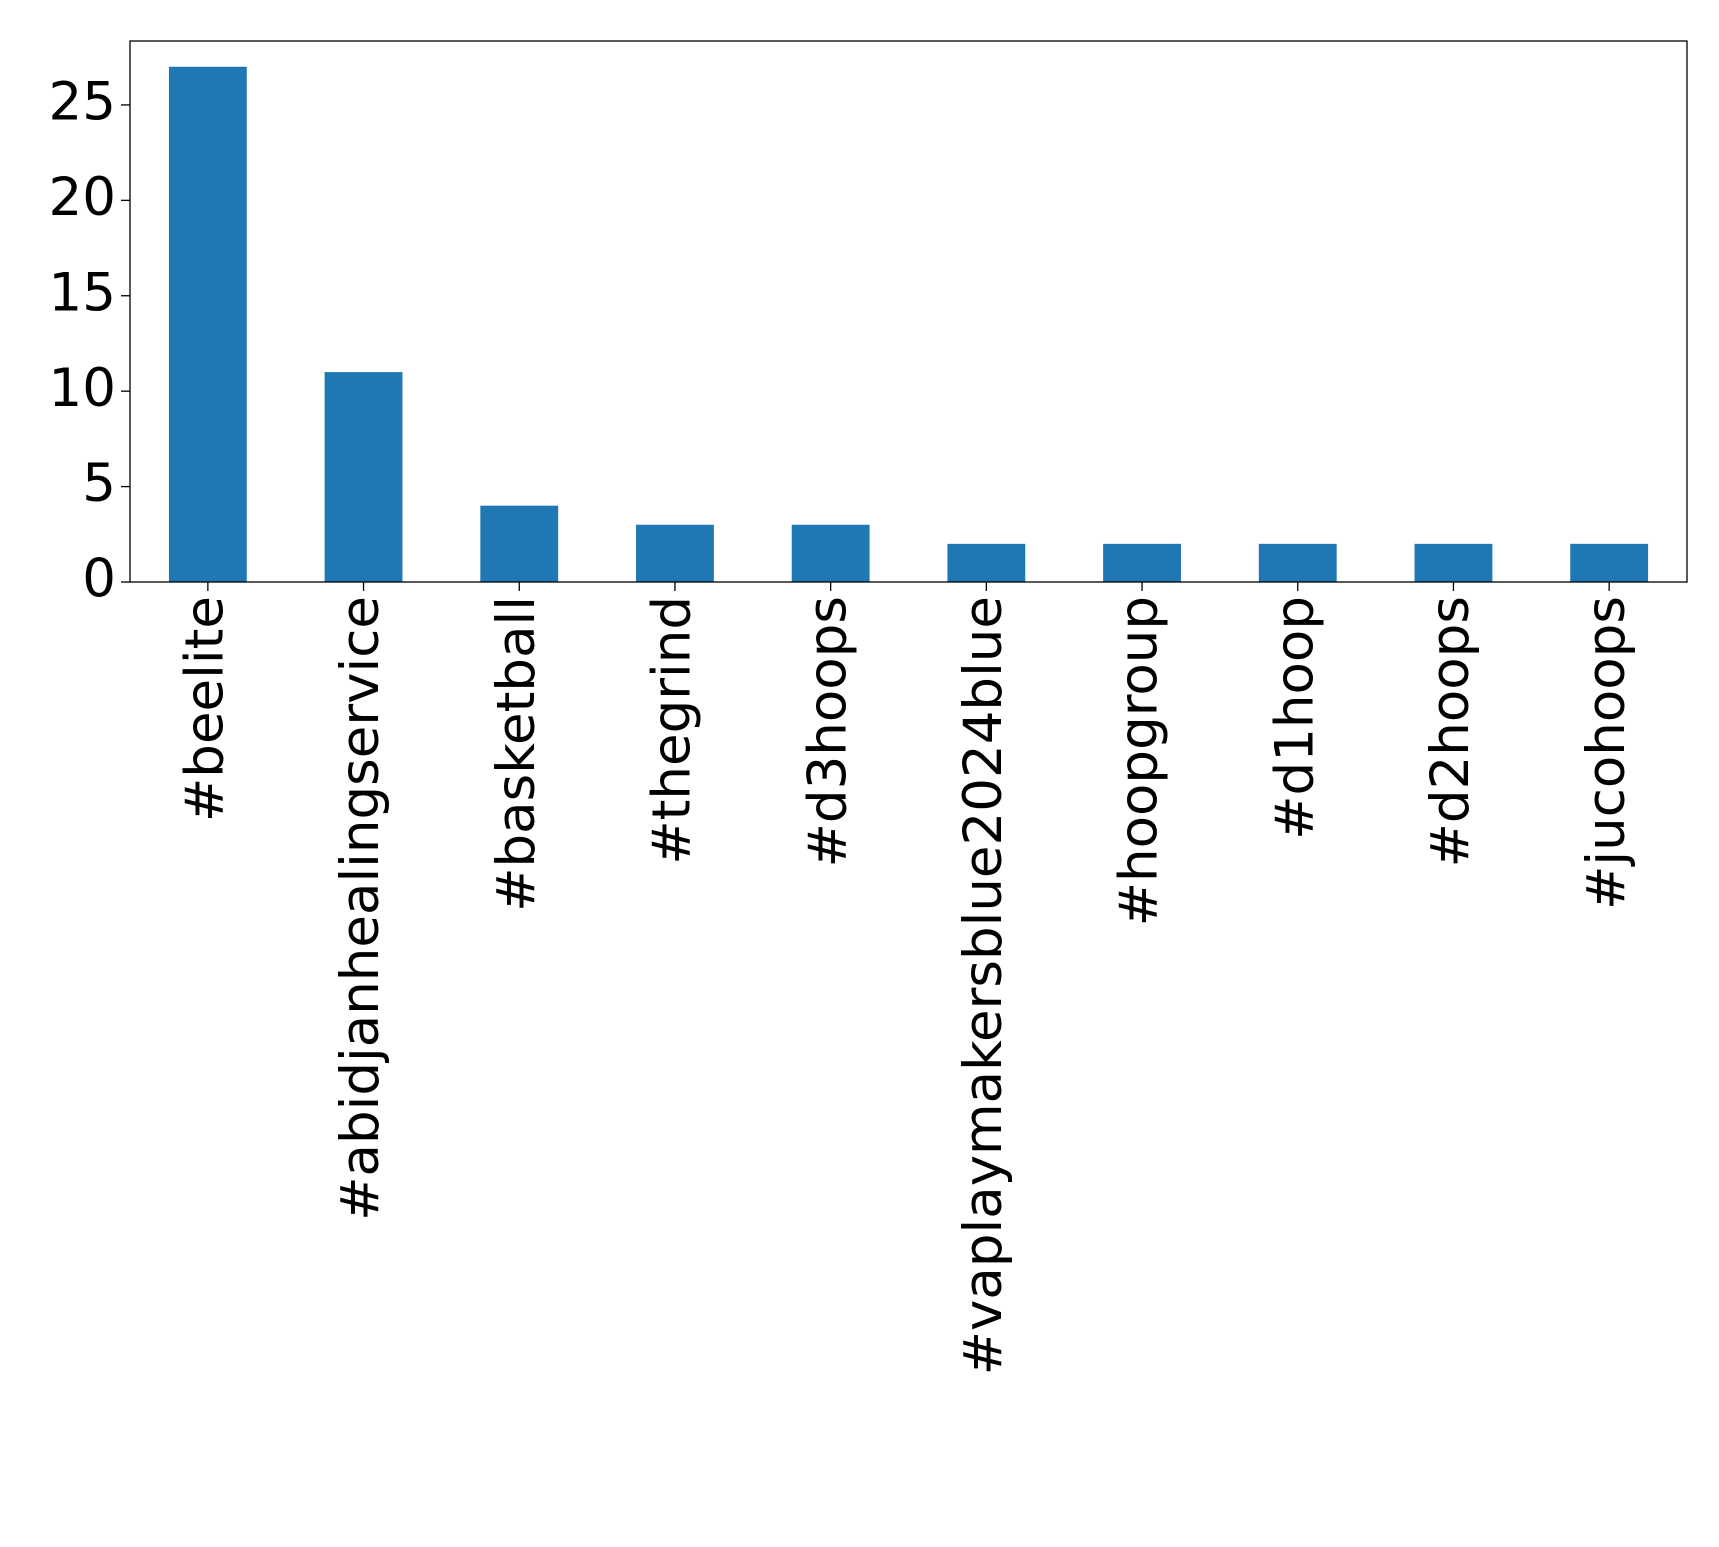  What do you see at coordinates (82, 292) in the screenshot?
I see `y-tick-label: 15` at bounding box center [82, 292].